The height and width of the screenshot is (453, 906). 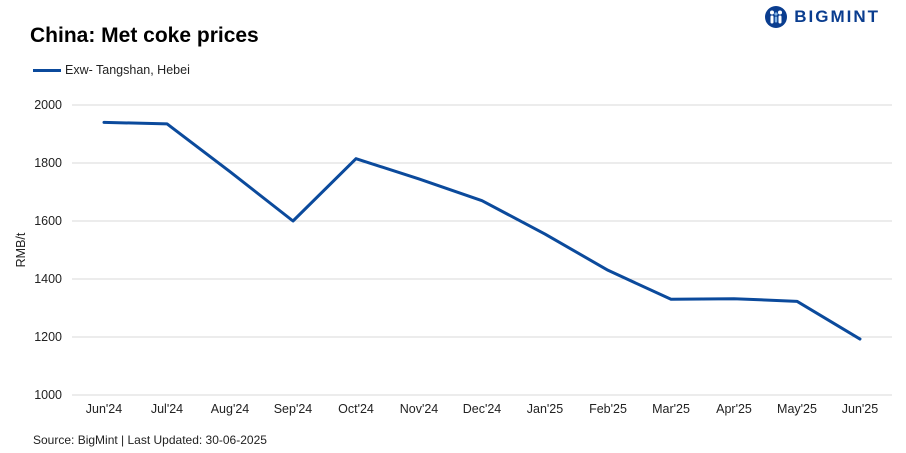 I want to click on x-tick-label: Jun'25, so click(x=860, y=409).